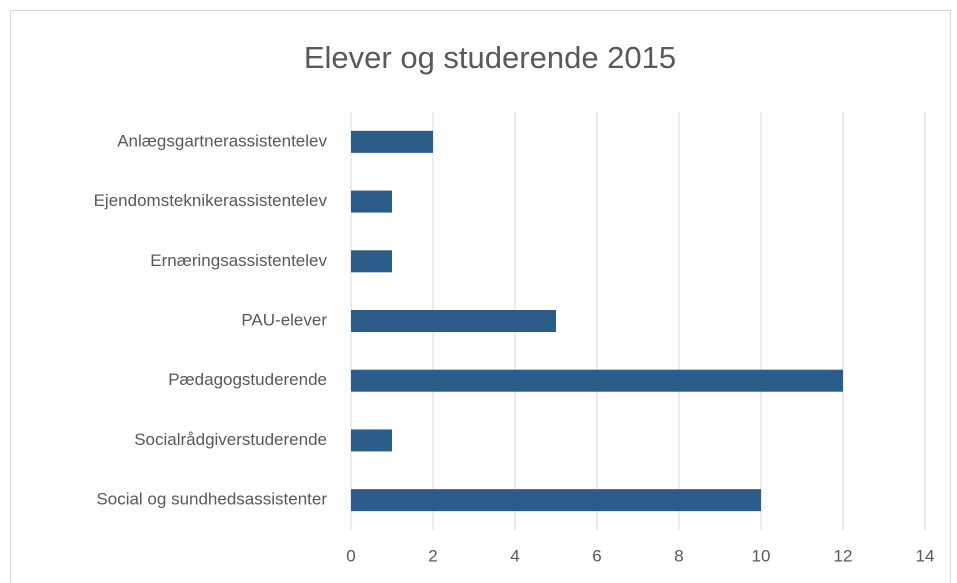 The width and height of the screenshot is (957, 583). What do you see at coordinates (678, 555) in the screenshot?
I see `x-tick-label: 8` at bounding box center [678, 555].